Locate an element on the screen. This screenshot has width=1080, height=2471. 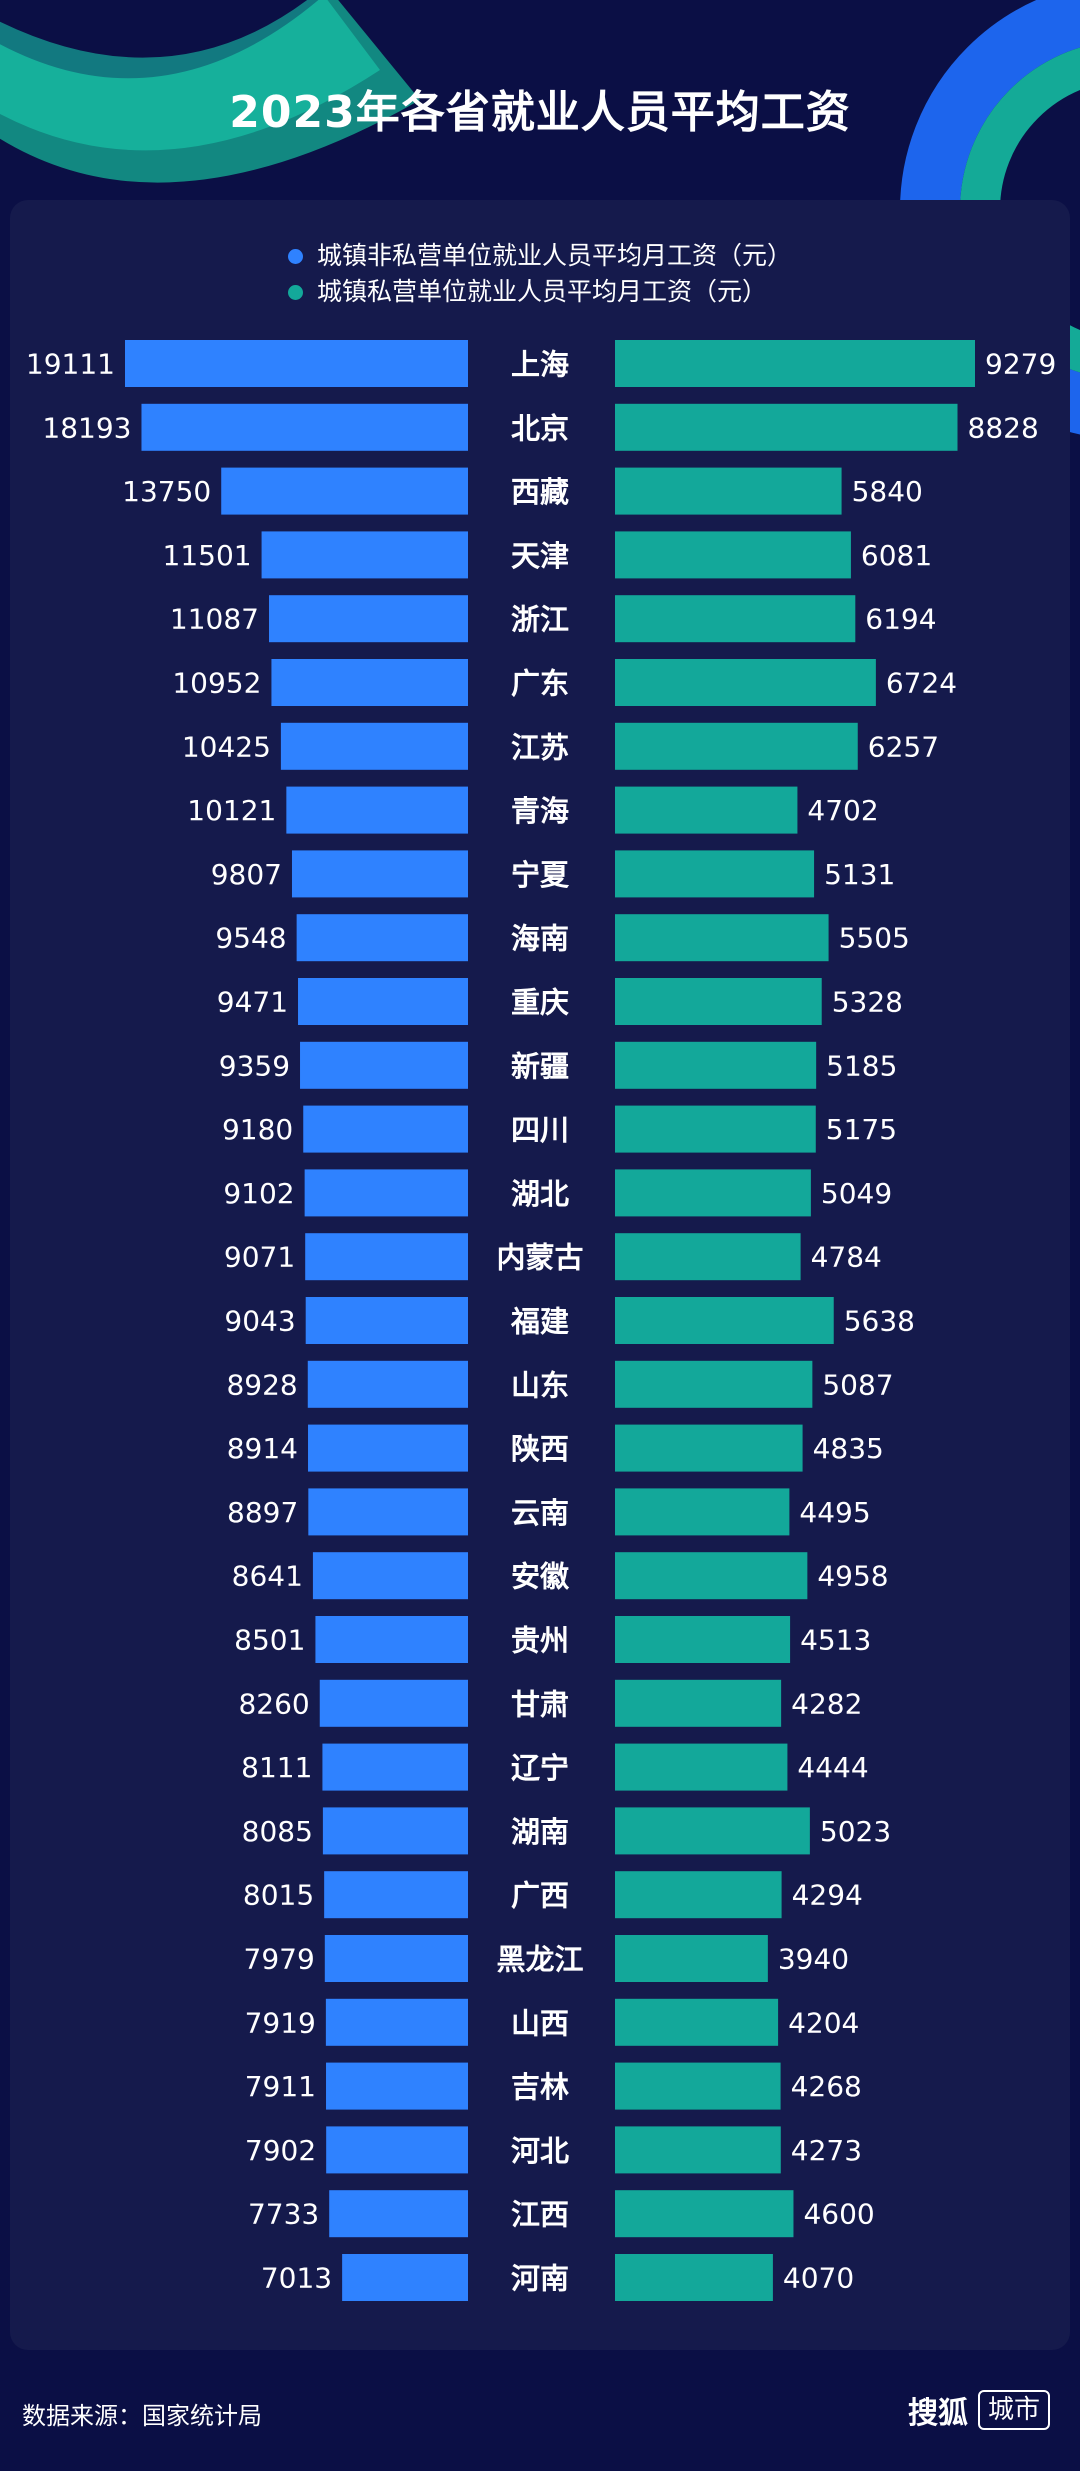
value-label-private-14: 4784 is located at coordinates (846, 1257).